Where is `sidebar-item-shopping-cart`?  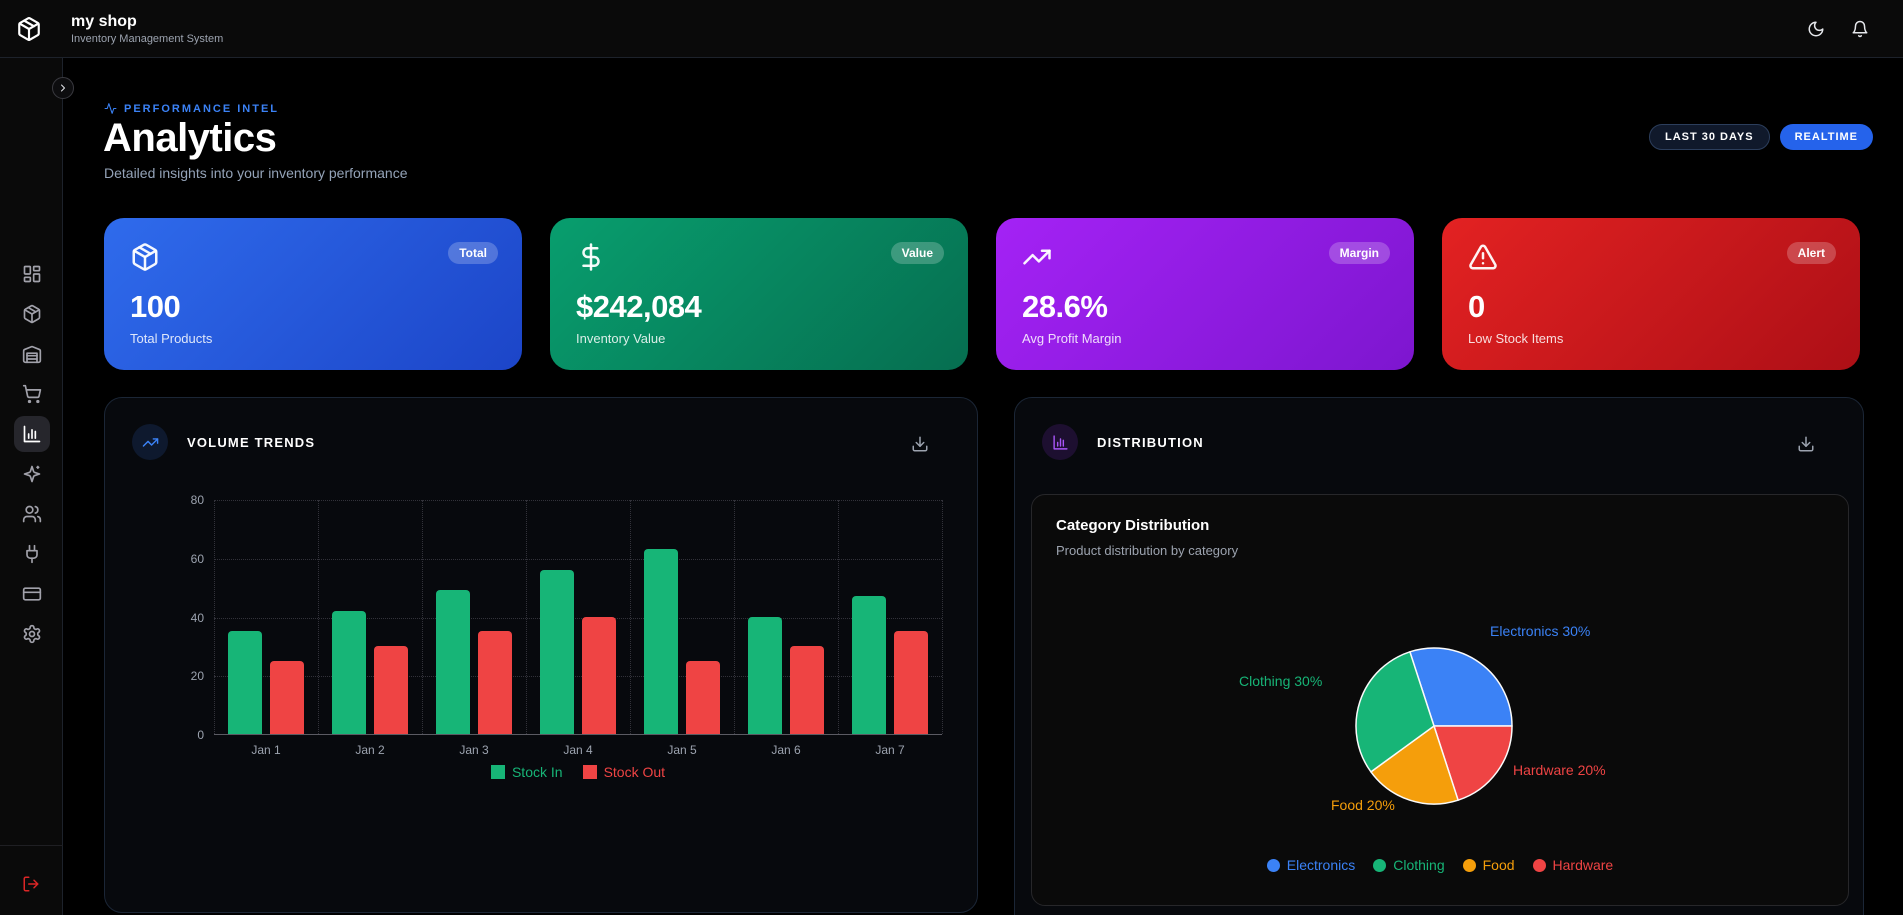
sidebar-item-shopping-cart is located at coordinates (32, 394).